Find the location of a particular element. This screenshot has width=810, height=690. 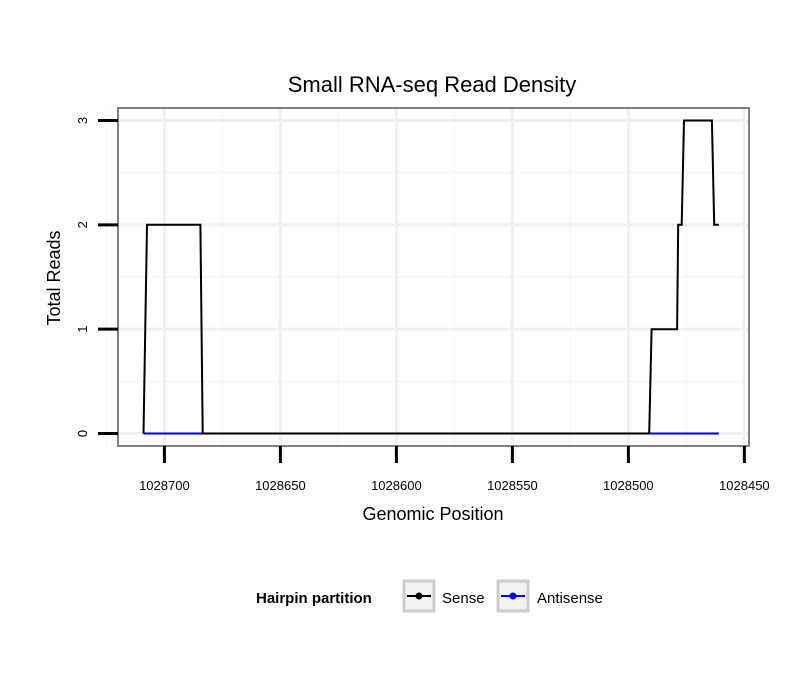

legend-point-sense is located at coordinates (419, 596).